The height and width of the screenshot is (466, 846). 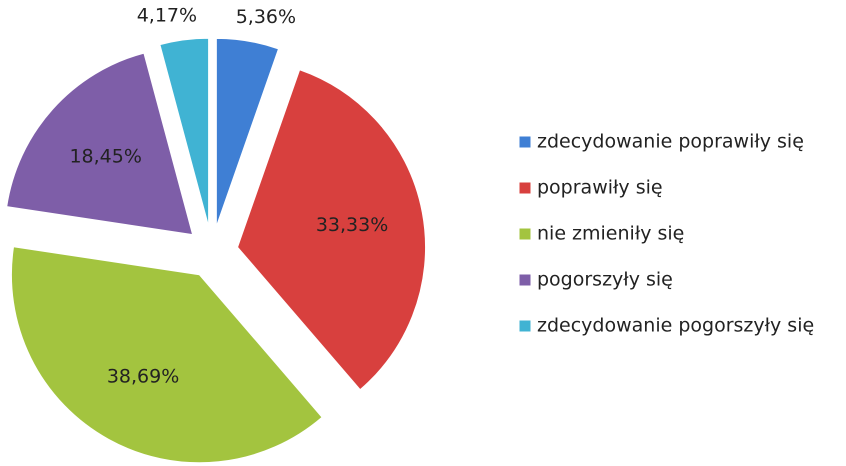 What do you see at coordinates (352, 225) in the screenshot?
I see `data-label: 33,33%` at bounding box center [352, 225].